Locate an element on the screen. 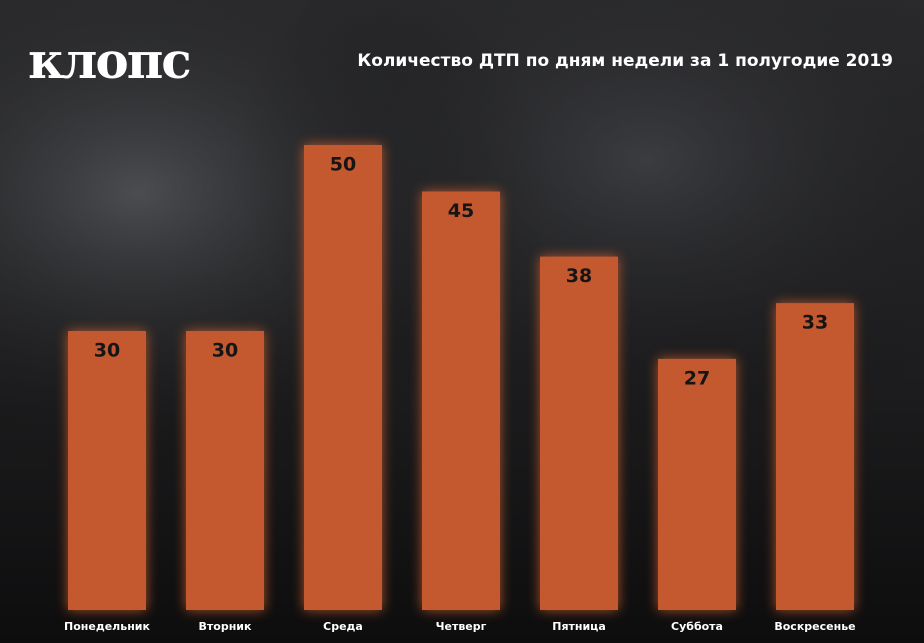 Image resolution: width=924 pixels, height=643 pixels. x-tick-label: Вторник is located at coordinates (225, 626).